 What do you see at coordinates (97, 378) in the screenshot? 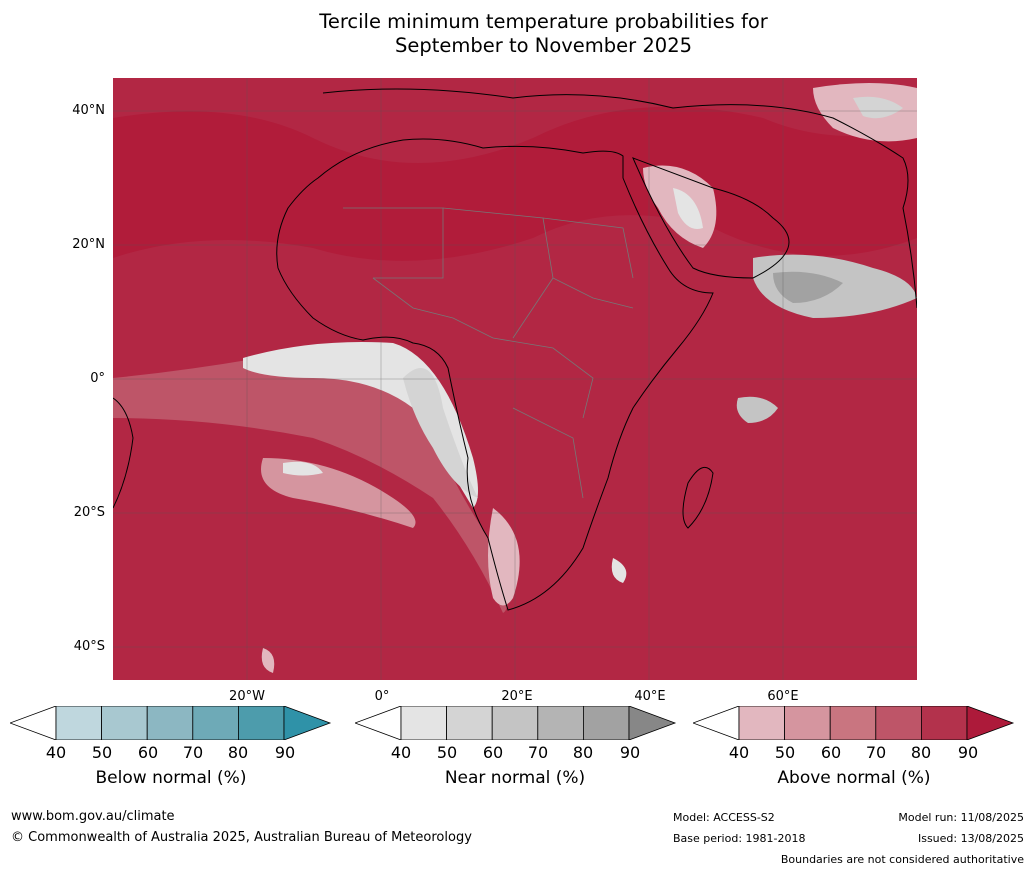
I see `lat-label-0: 0°` at bounding box center [97, 378].